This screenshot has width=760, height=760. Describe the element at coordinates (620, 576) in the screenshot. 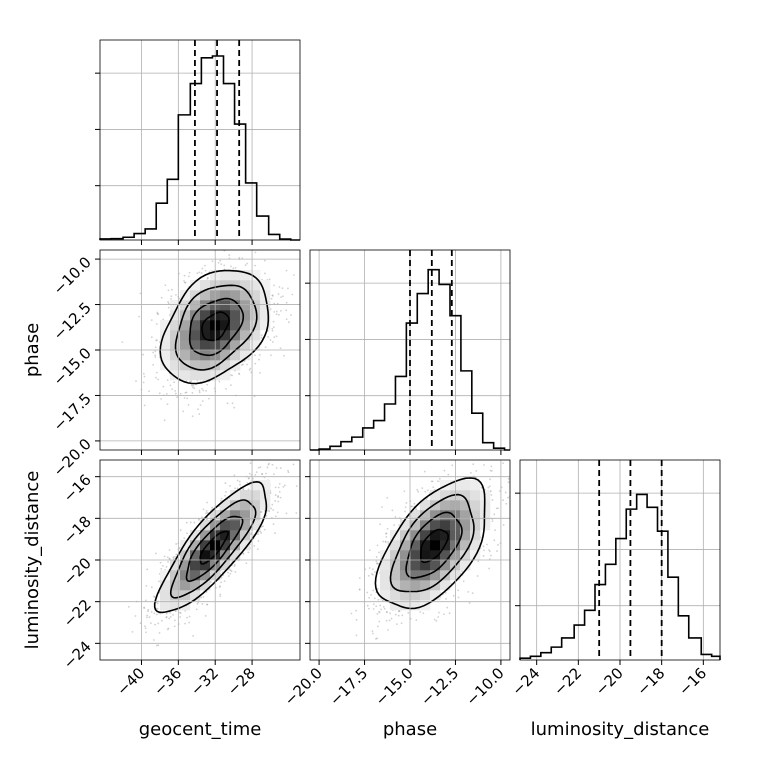

I see `histogram-luminosity-distance` at that location.